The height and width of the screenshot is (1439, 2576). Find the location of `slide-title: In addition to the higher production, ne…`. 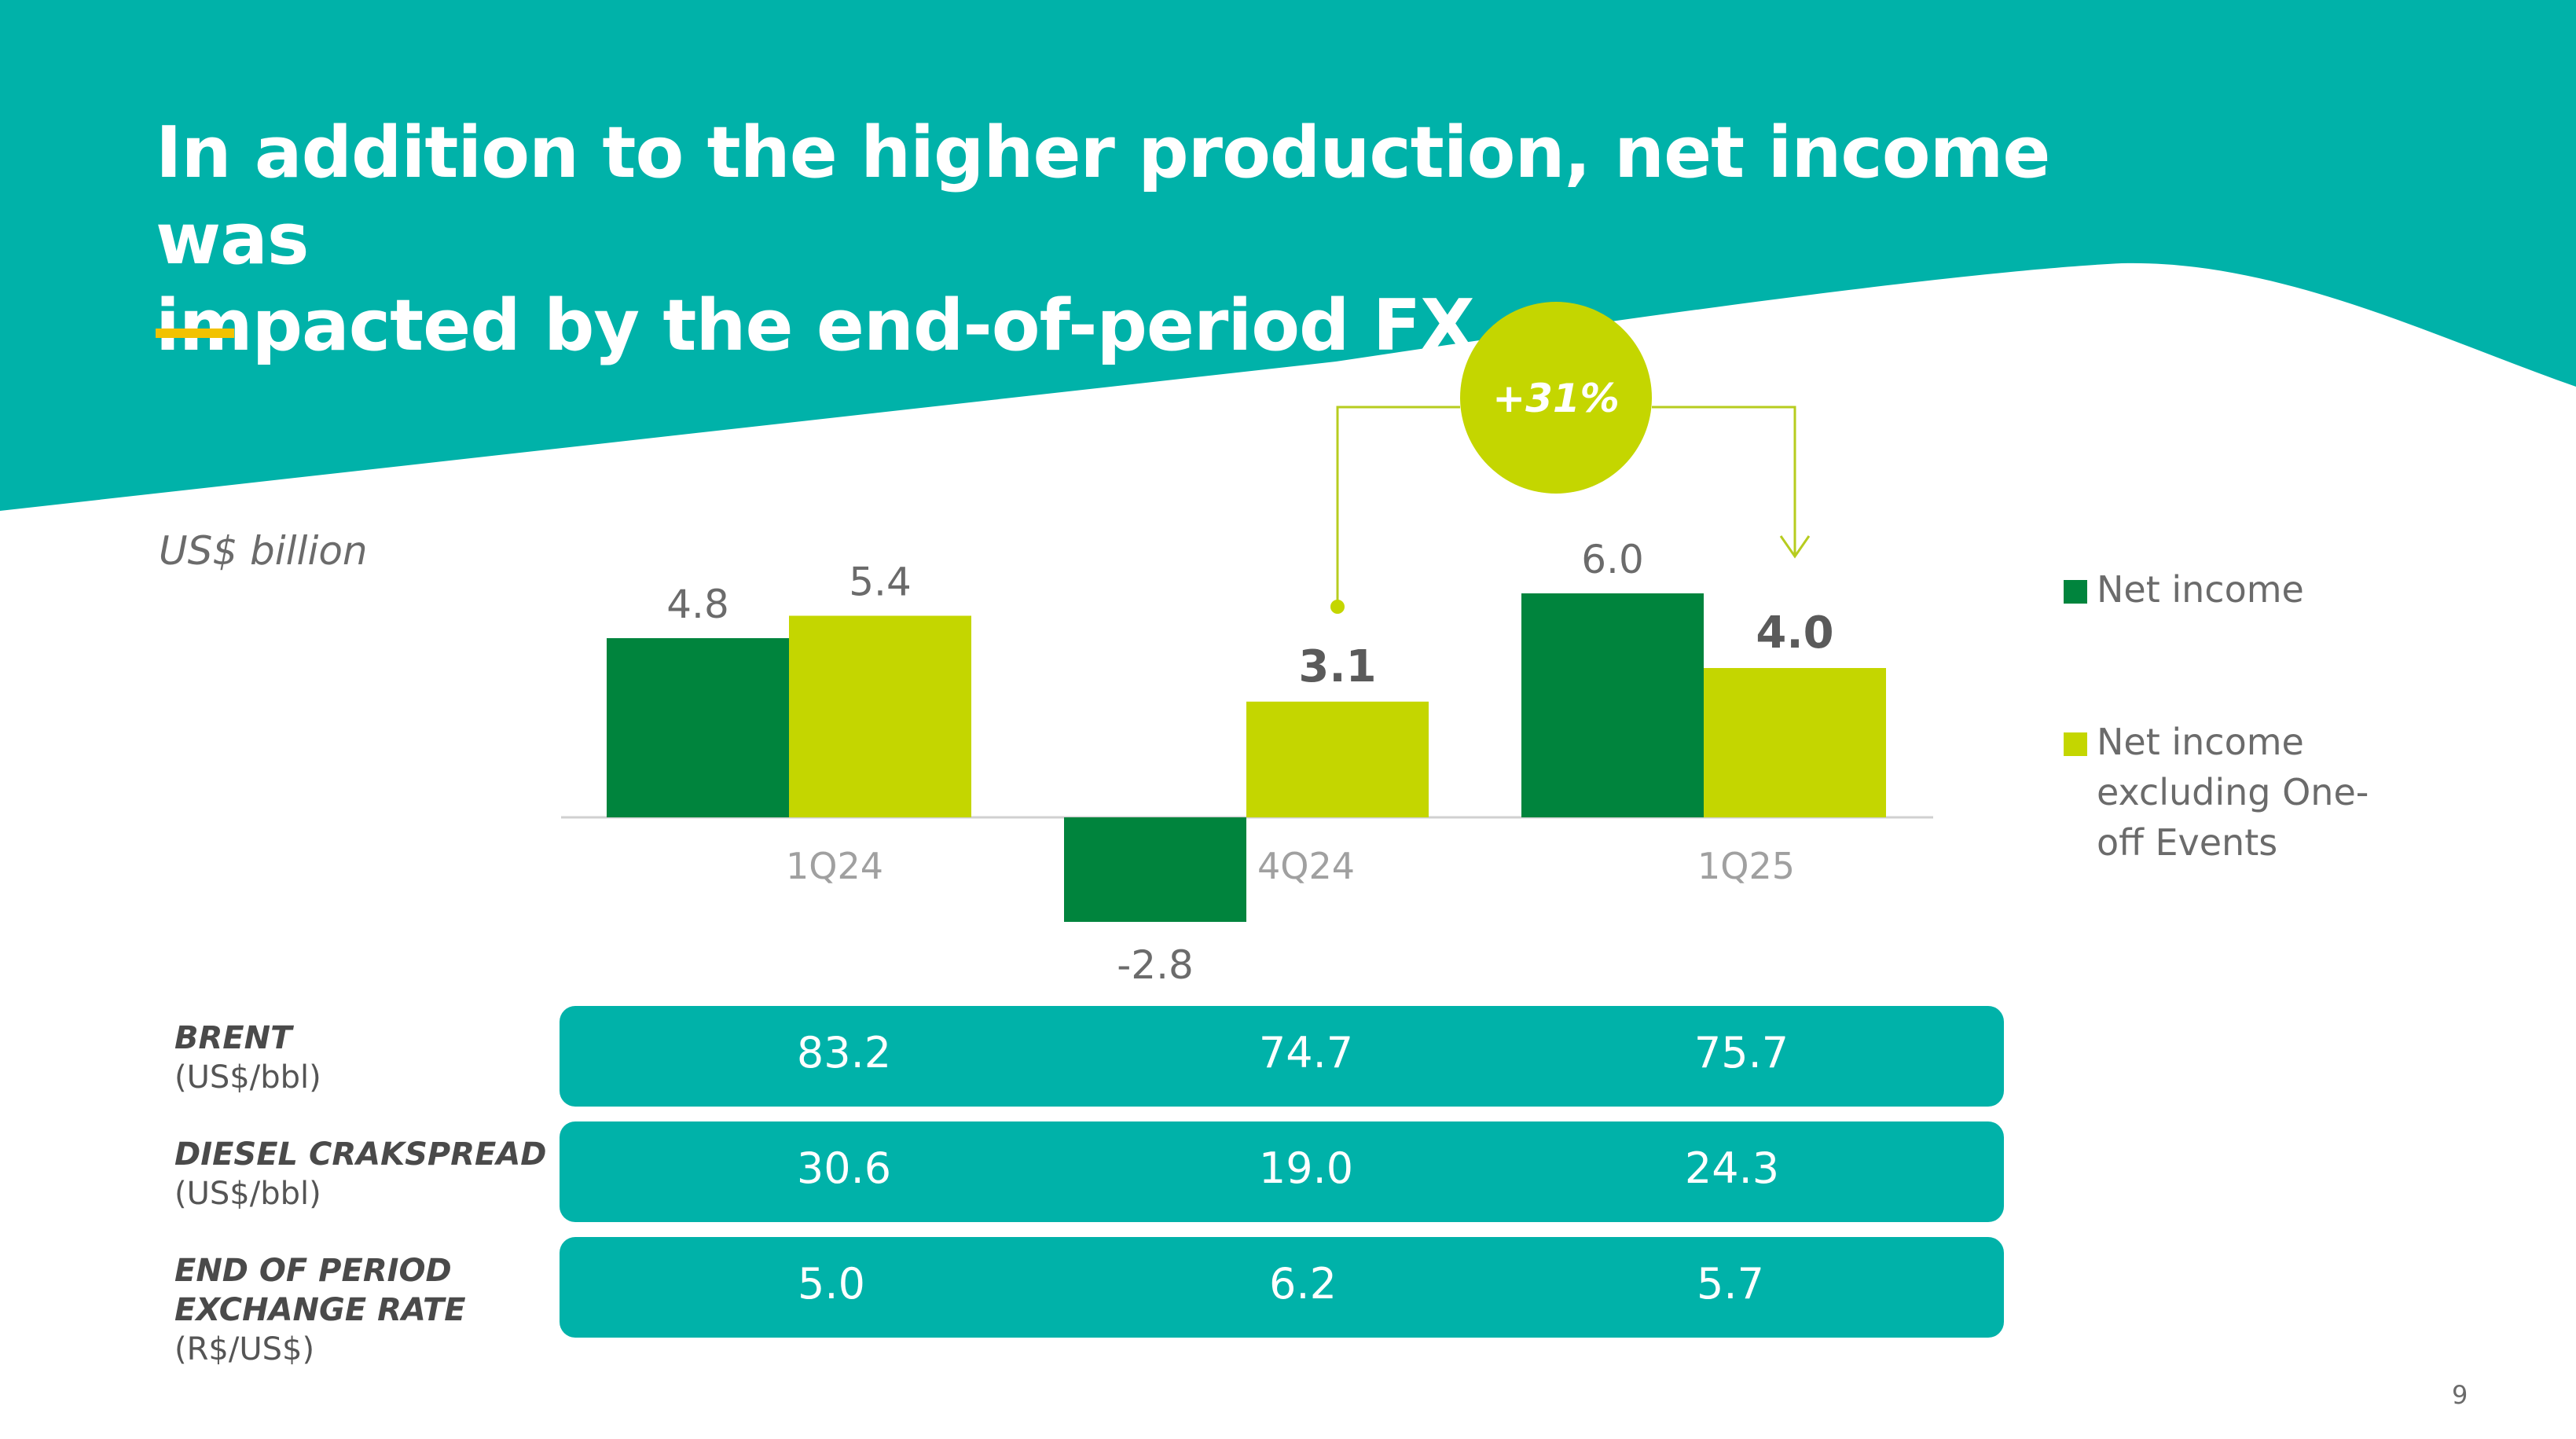

slide-title: In addition to the higher production, ne… is located at coordinates (1138, 240).